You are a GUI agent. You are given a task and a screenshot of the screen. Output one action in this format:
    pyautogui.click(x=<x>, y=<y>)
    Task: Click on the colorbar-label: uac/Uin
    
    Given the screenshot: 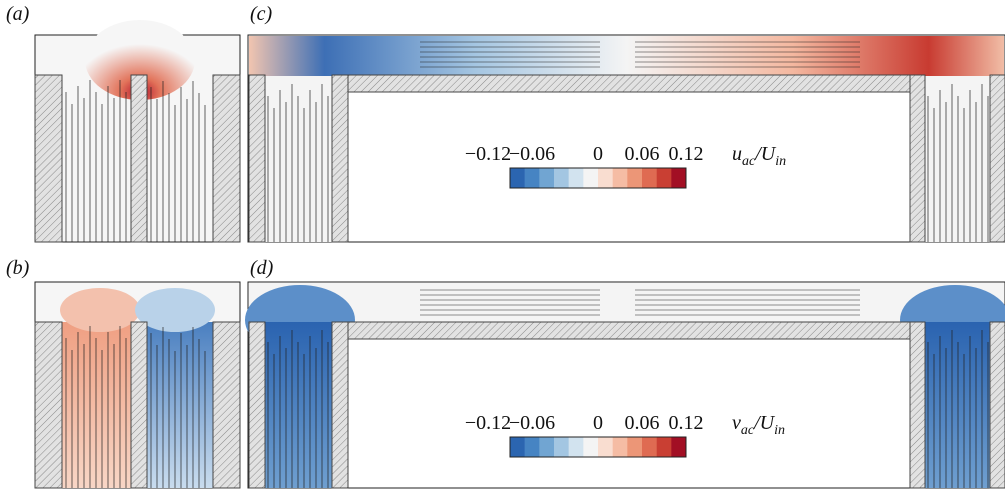 What is the action you would take?
    pyautogui.click(x=759, y=156)
    